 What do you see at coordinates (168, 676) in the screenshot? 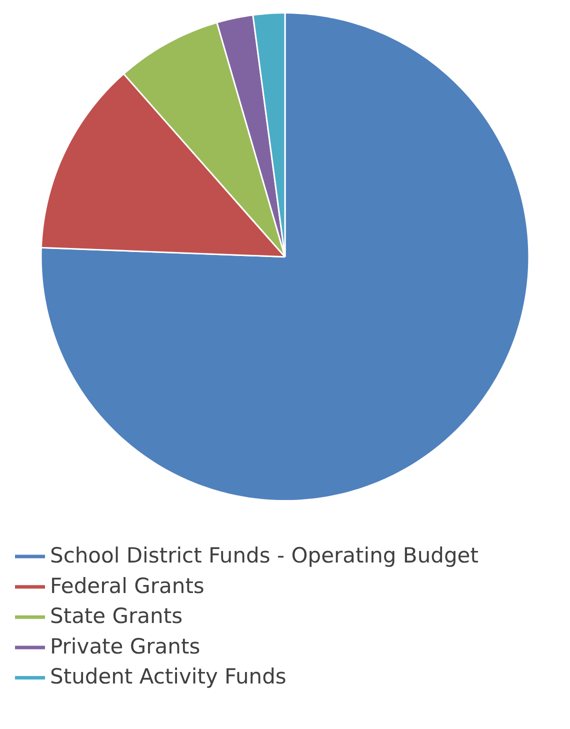
I see `legend-label: Student Activity Funds` at bounding box center [168, 676].